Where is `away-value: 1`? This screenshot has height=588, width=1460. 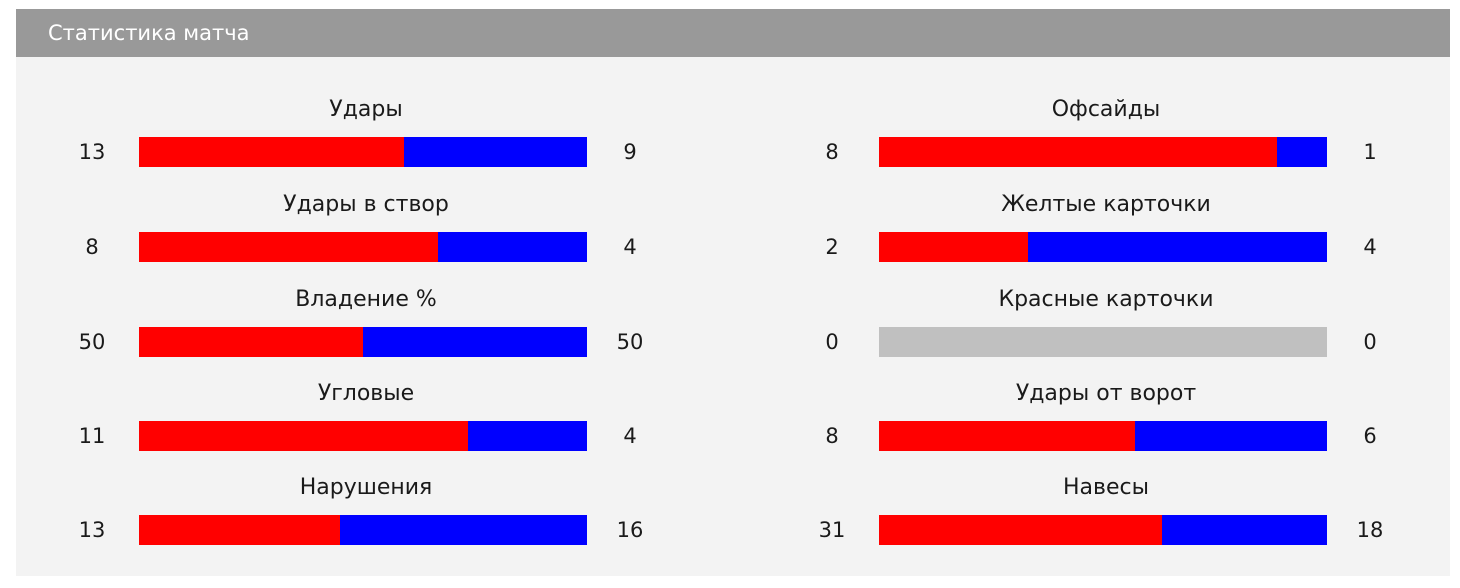
away-value: 1 is located at coordinates (1370, 152).